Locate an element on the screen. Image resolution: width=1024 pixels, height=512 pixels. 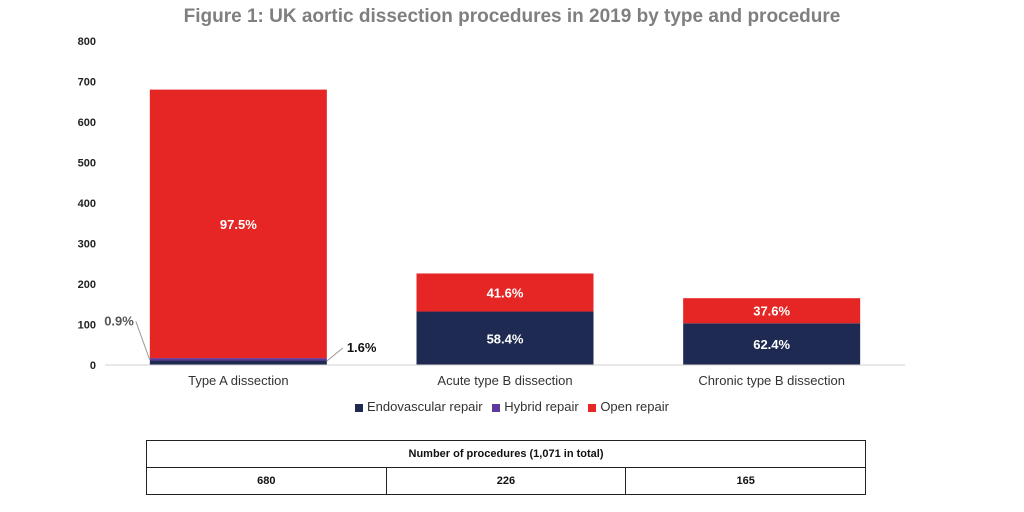
data-label: 62.4% is located at coordinates (771, 344).